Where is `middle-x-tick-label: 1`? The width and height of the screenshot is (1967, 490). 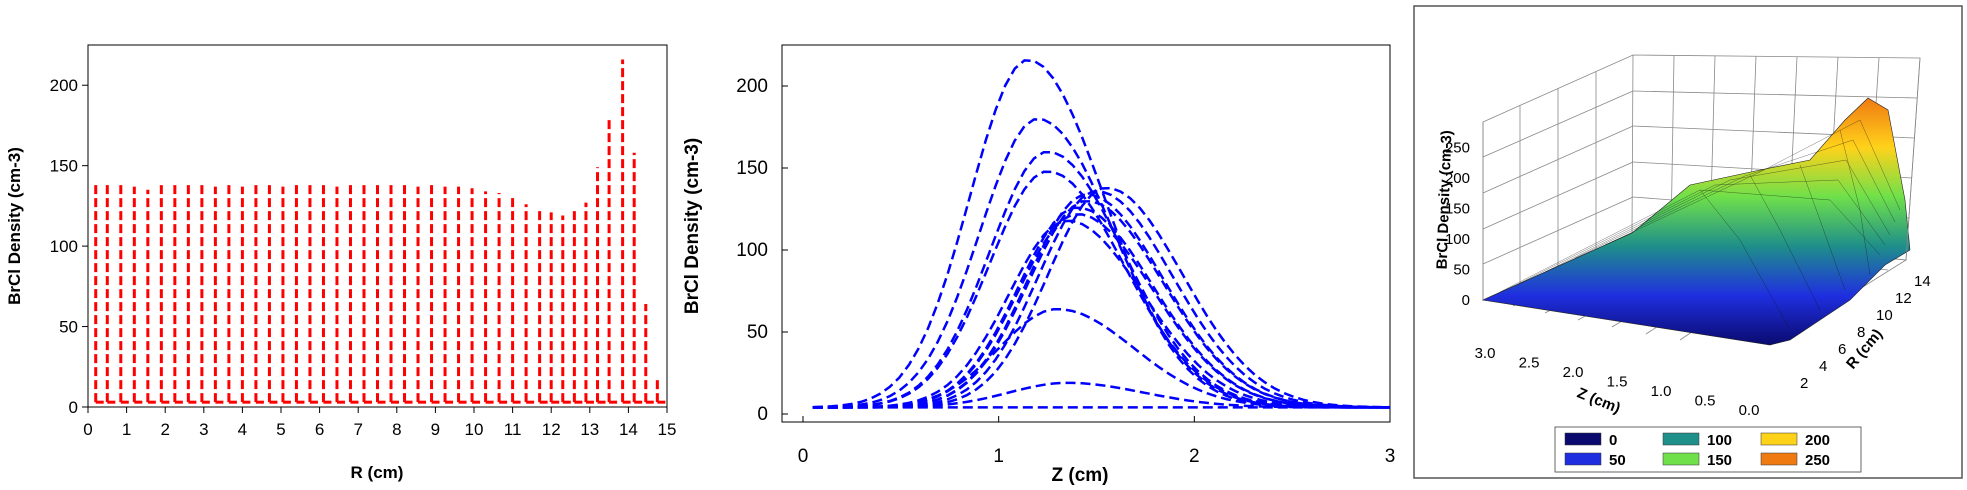 middle-x-tick-label: 1 is located at coordinates (998, 456).